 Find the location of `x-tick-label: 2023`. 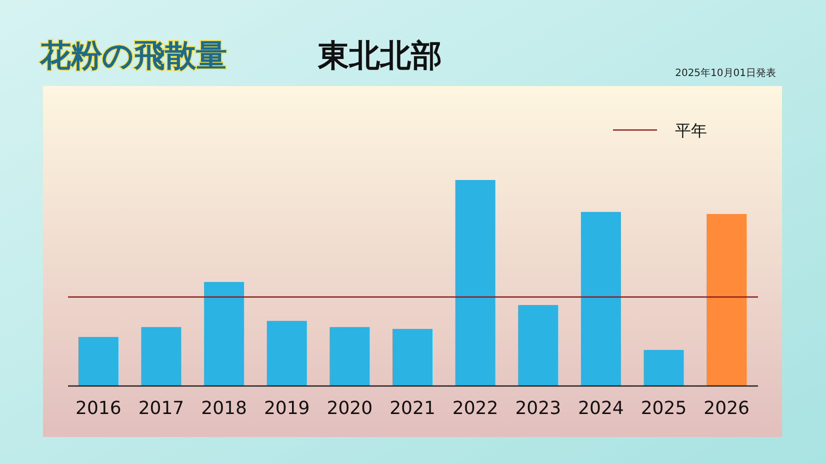

x-tick-label: 2023 is located at coordinates (538, 408).